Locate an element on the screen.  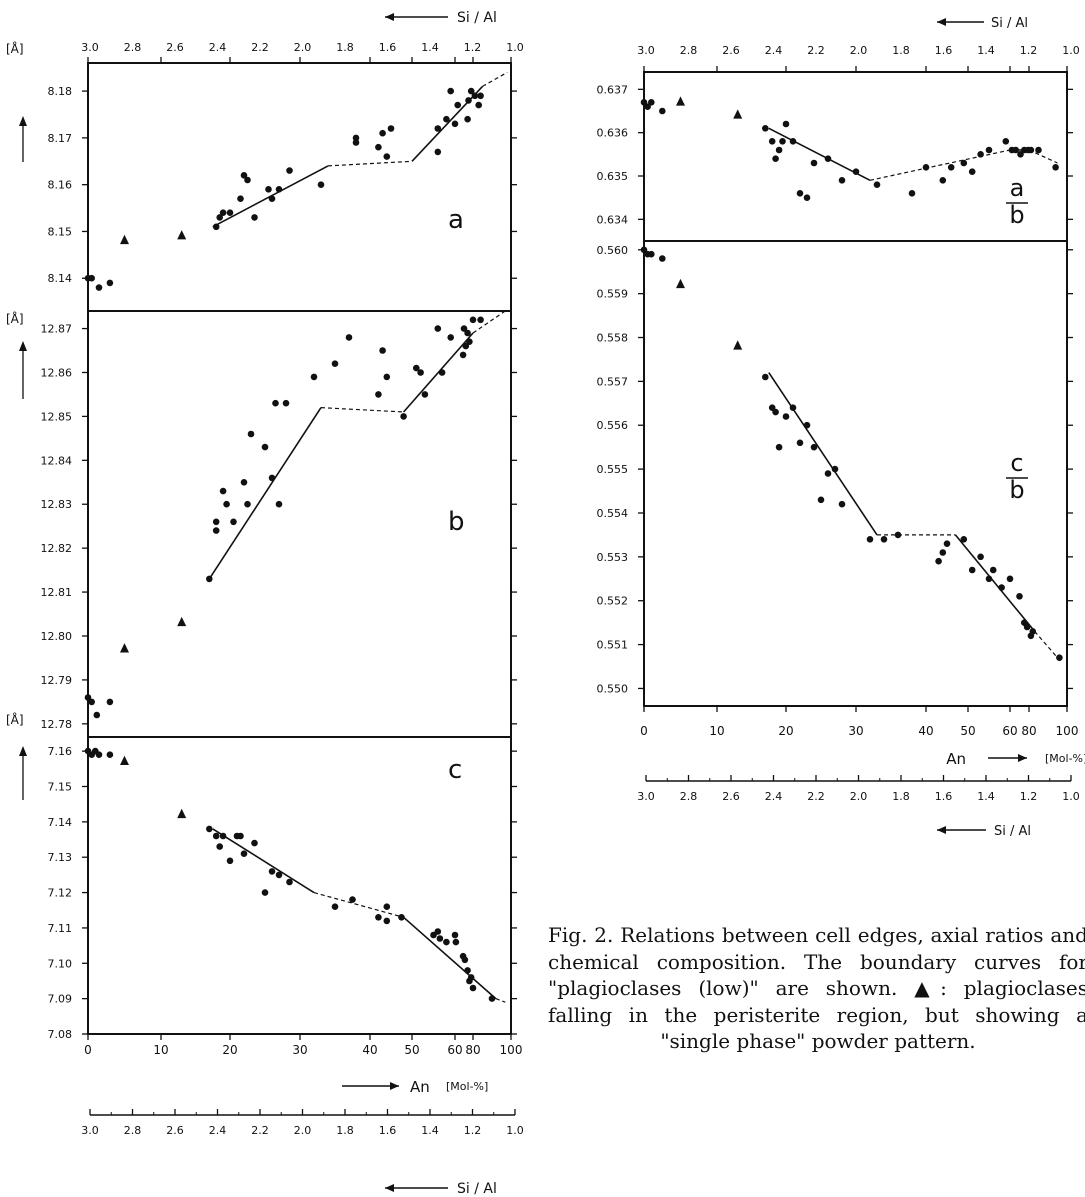
si-al-top-label-right: 1.6 is located at coordinates (944, 50).